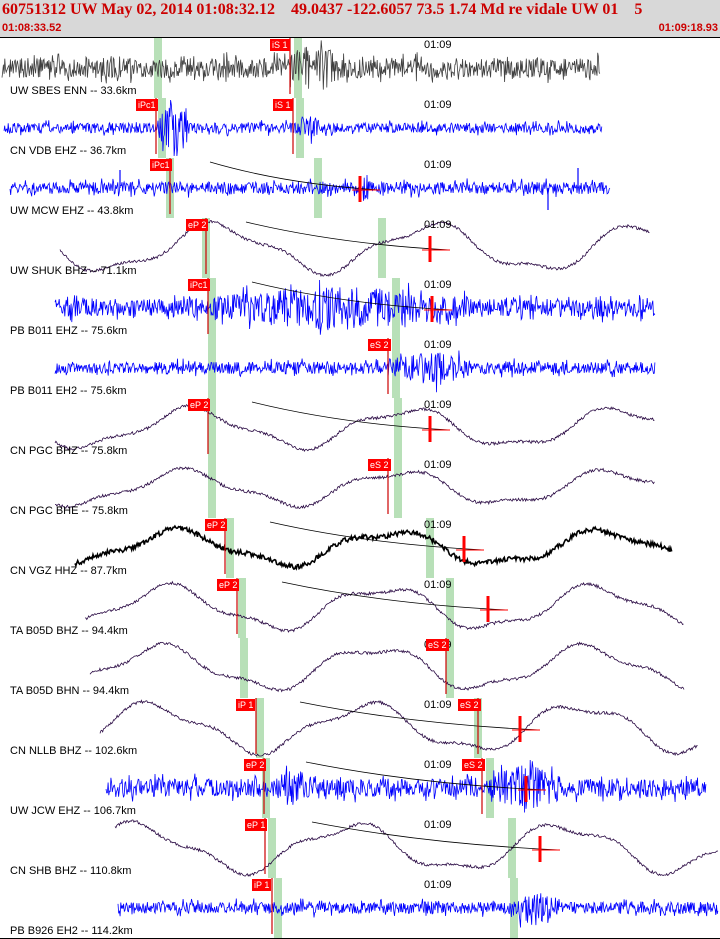 This screenshot has height=939, width=720. I want to click on seismogram-panel: 01:09 eP 2 TA B05D BHZ -- 94.4km, so click(360, 608).